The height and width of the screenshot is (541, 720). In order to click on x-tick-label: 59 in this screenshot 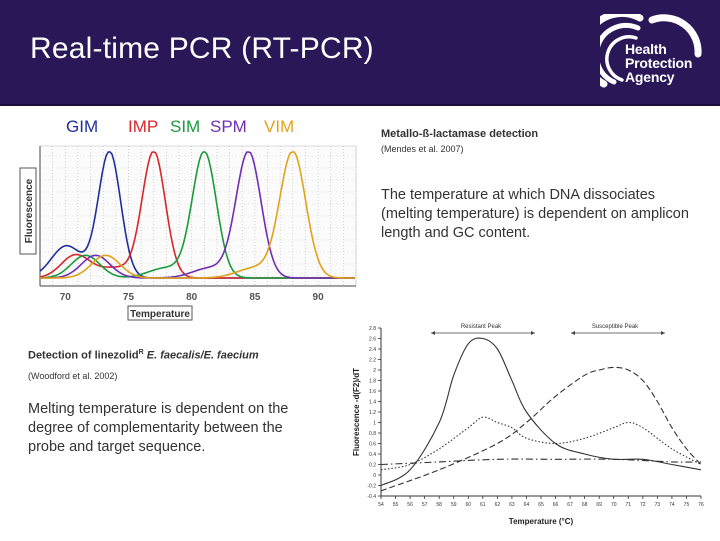, I will do `click(454, 505)`.